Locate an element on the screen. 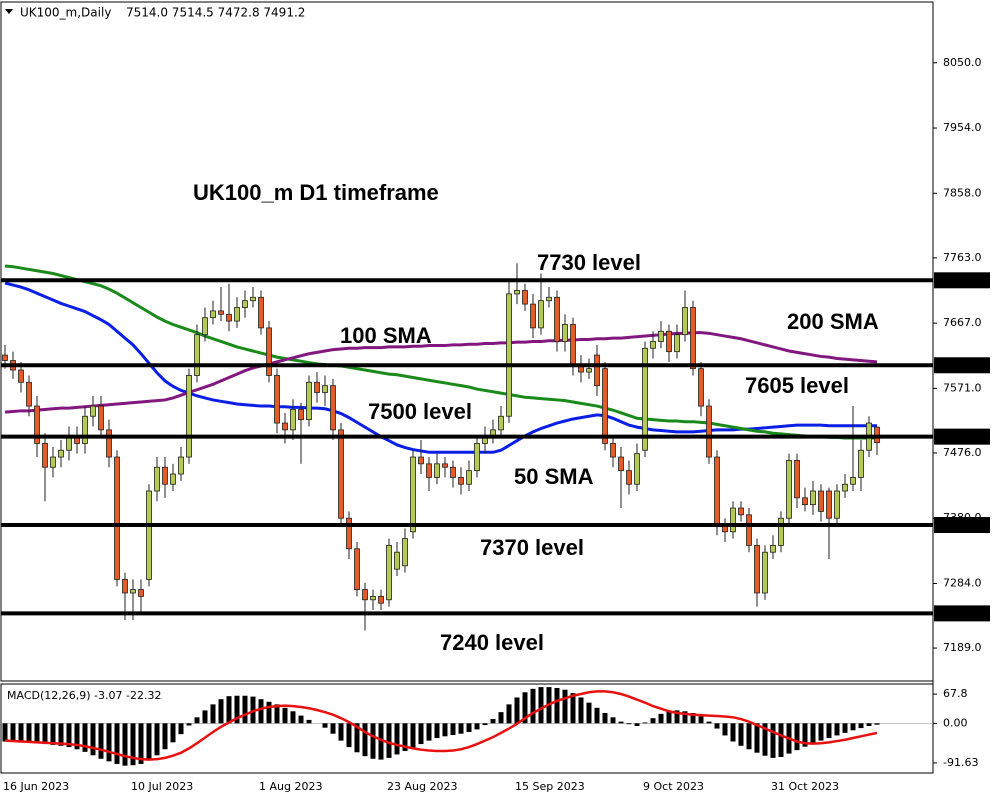 The image size is (1000, 800). sma-label: 50 SMA is located at coordinates (554, 476).